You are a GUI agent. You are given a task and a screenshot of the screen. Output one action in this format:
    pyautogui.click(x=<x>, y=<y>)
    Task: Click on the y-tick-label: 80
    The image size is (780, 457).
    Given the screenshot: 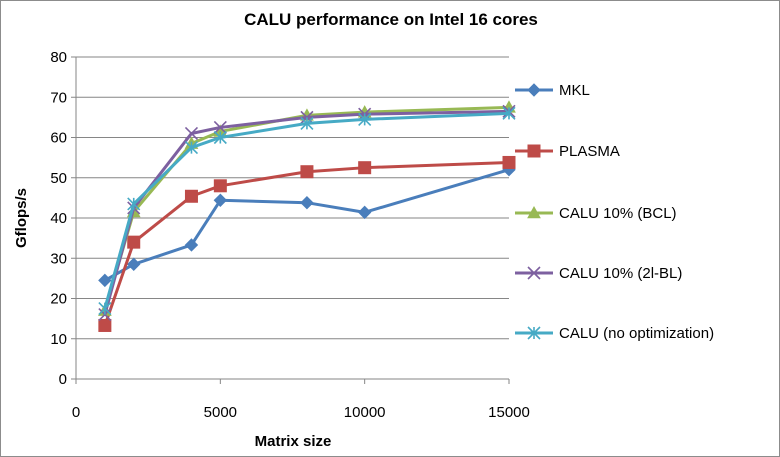 What is the action you would take?
    pyautogui.click(x=58, y=57)
    